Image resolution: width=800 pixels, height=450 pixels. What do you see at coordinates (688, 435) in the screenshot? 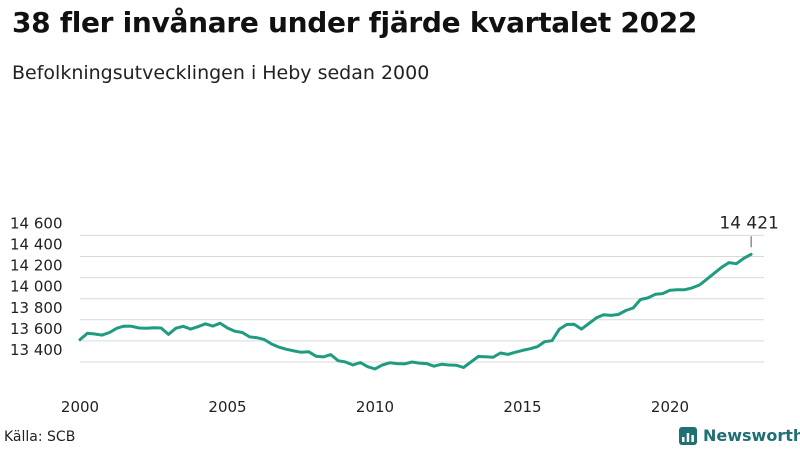
I see `bar-chart-icon` at bounding box center [688, 435].